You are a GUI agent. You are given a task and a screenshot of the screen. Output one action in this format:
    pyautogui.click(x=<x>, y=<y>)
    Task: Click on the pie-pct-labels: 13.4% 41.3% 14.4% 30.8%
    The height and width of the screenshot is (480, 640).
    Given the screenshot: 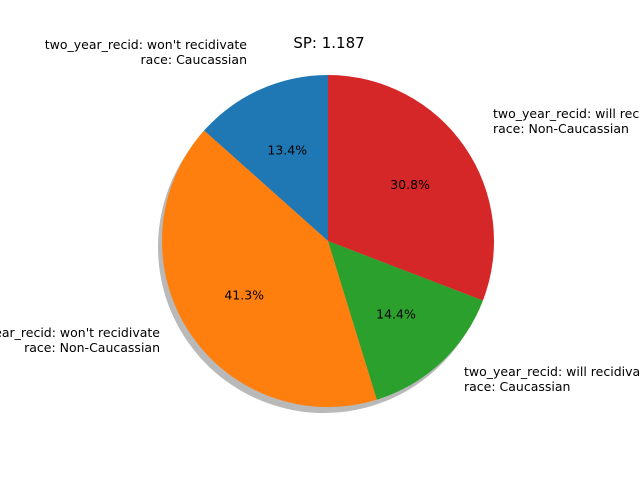 What is the action you would take?
    pyautogui.click(x=327, y=232)
    